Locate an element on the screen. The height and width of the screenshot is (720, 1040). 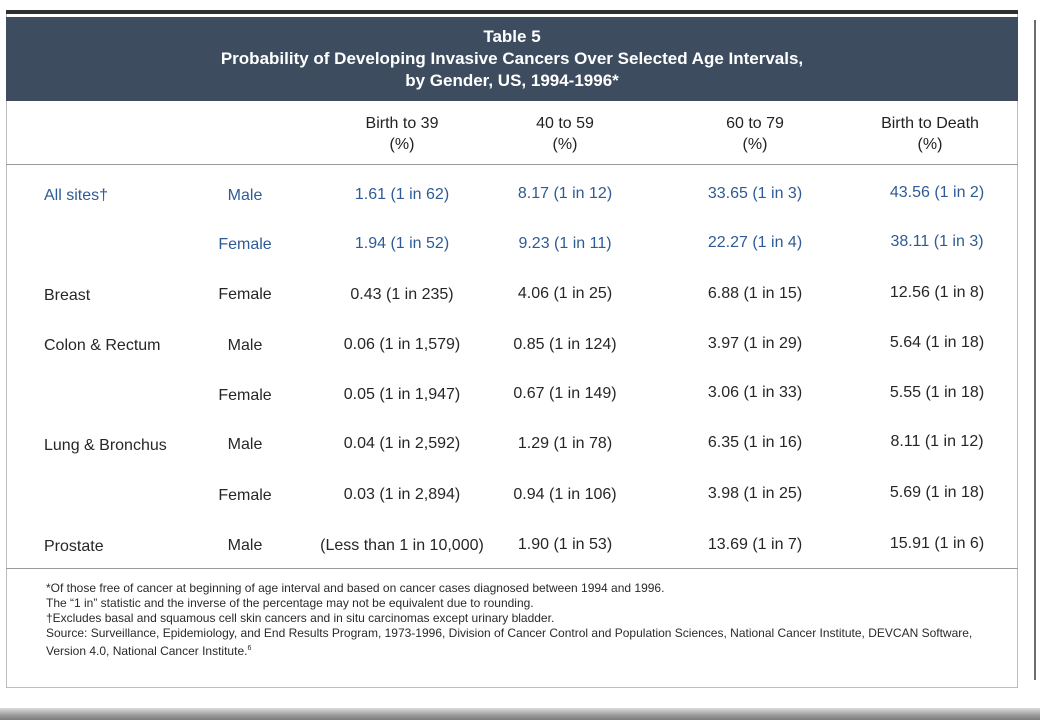
footer-divider is located at coordinates (512, 568).